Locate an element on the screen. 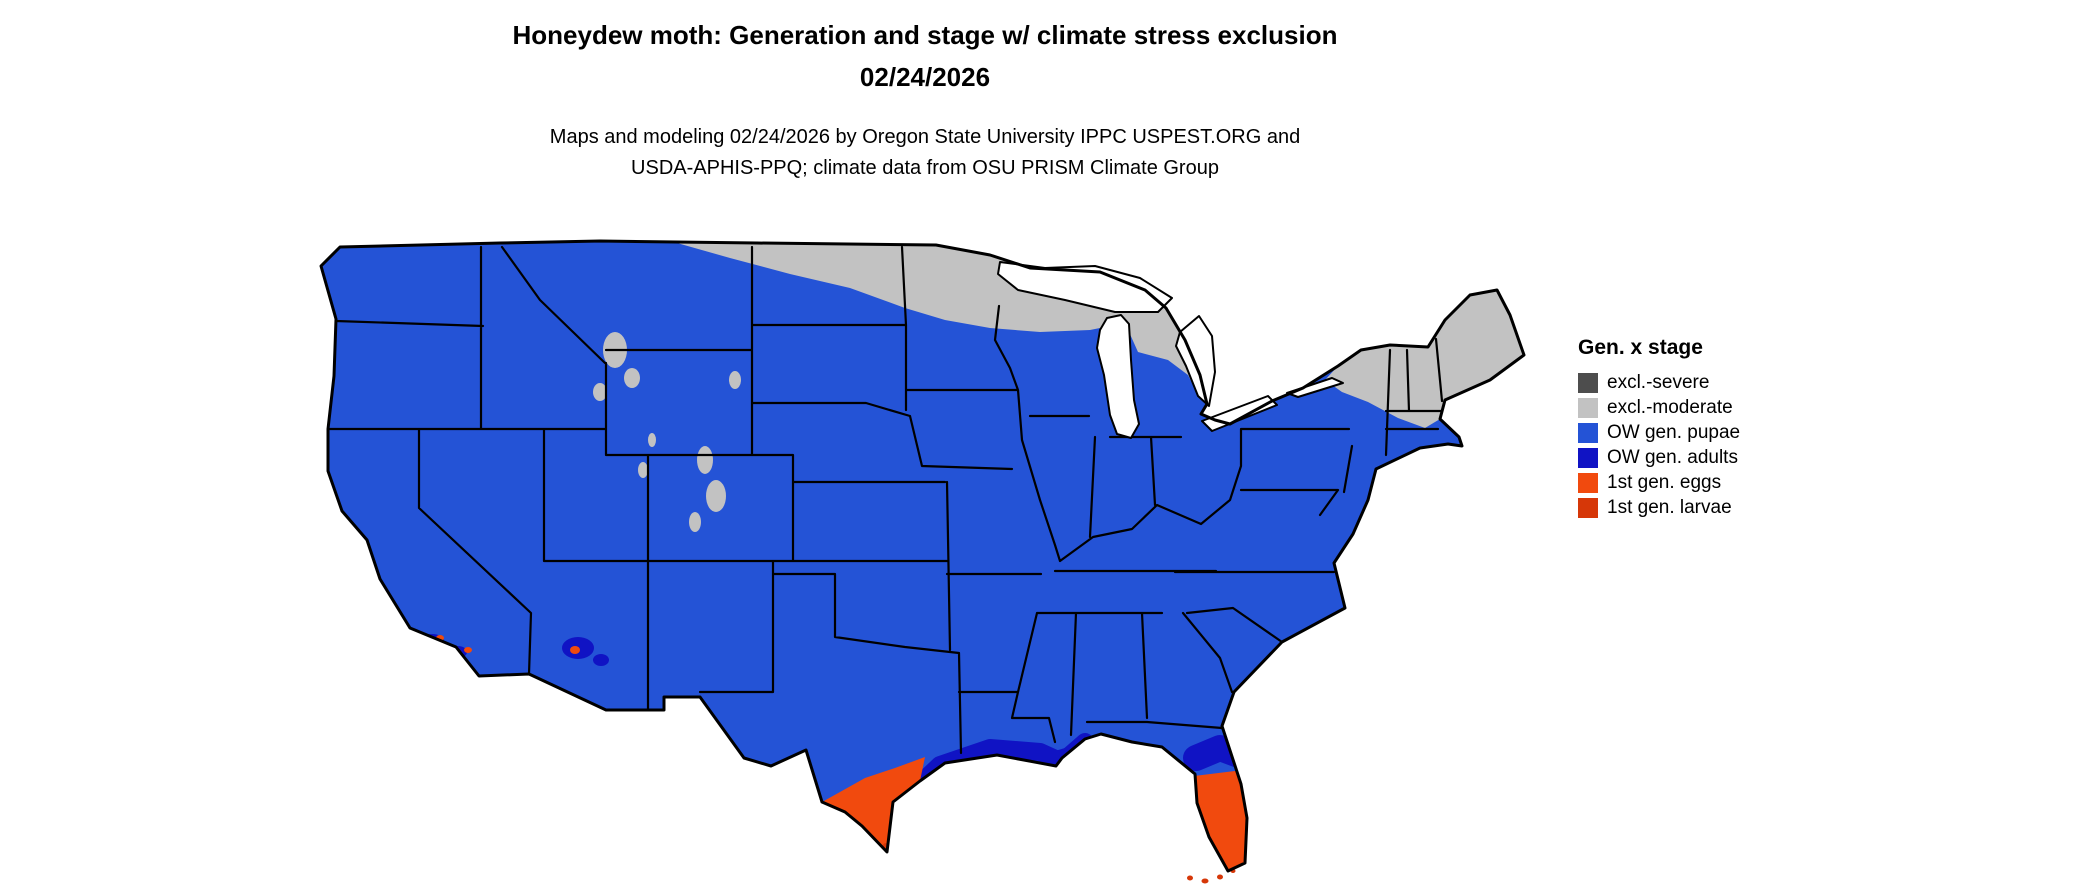 The image size is (2100, 892). legend-label-first-eggs: 1st gen. eggs is located at coordinates (1664, 482).